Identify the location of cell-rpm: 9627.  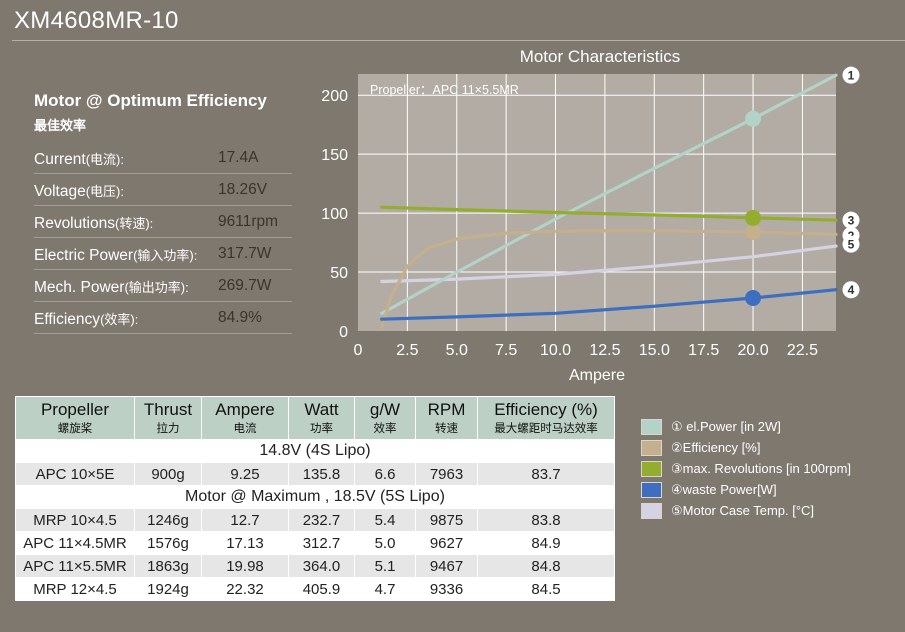
(446, 543).